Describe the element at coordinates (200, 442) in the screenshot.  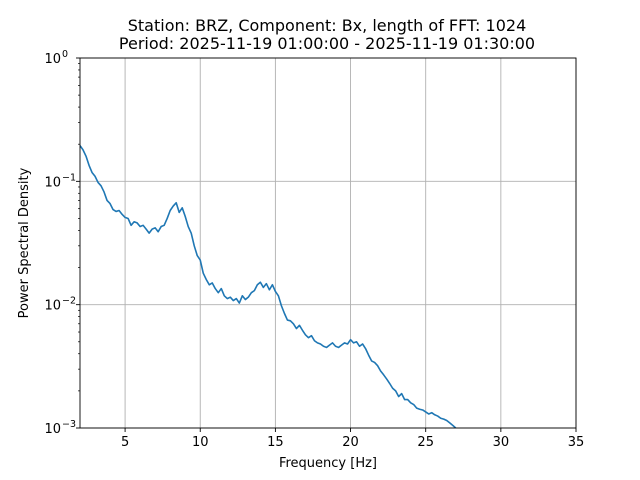
I see `x-tick-label: 10` at that location.